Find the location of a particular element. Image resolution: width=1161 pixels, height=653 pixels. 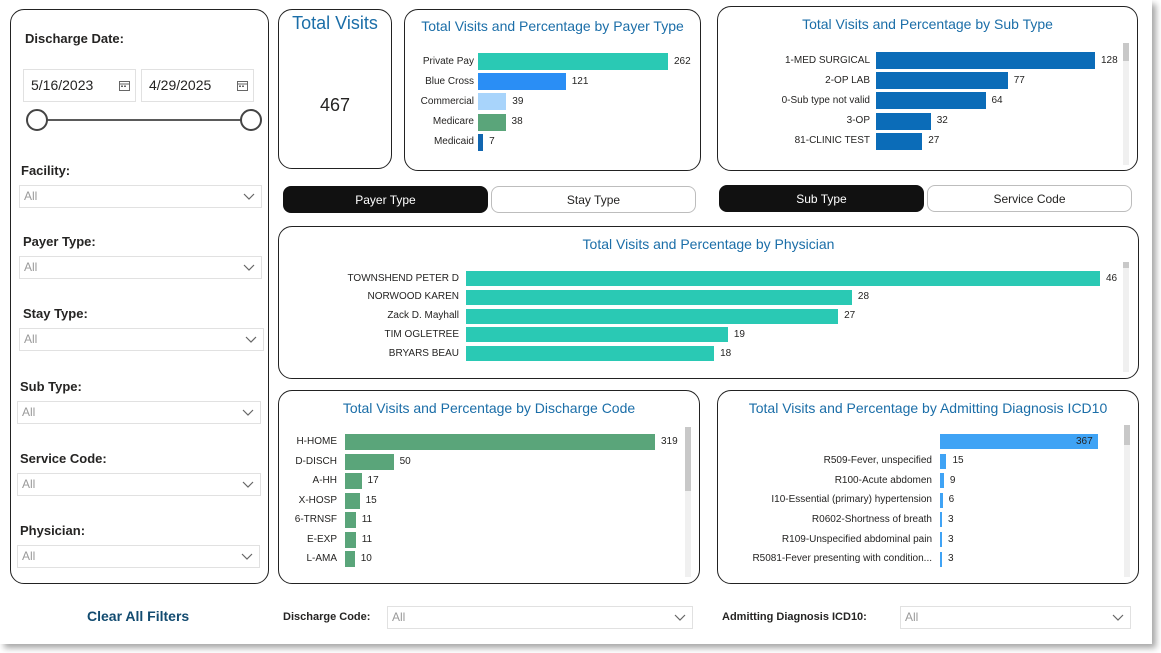

sub-type-label: Sub Type: is located at coordinates (51, 386).